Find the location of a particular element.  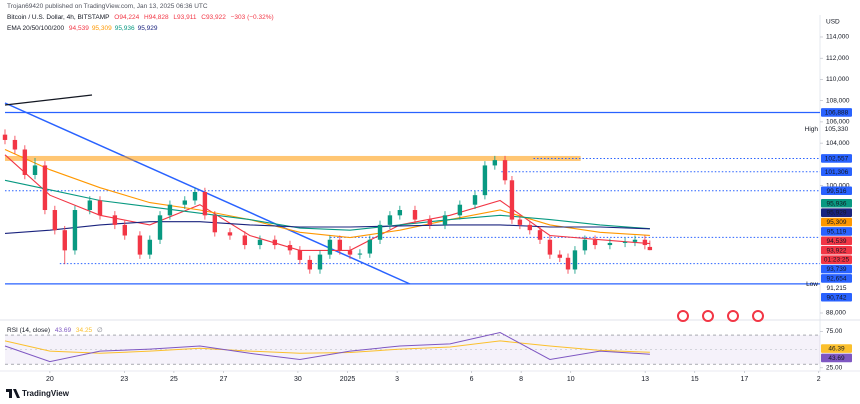

price-label: 106,888 is located at coordinates (837, 112).